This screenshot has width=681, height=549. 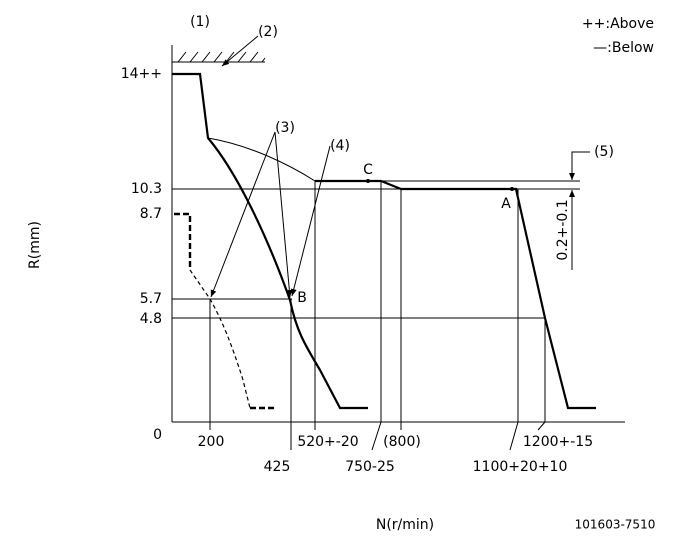 I want to click on x-label: 425, so click(x=277, y=467).